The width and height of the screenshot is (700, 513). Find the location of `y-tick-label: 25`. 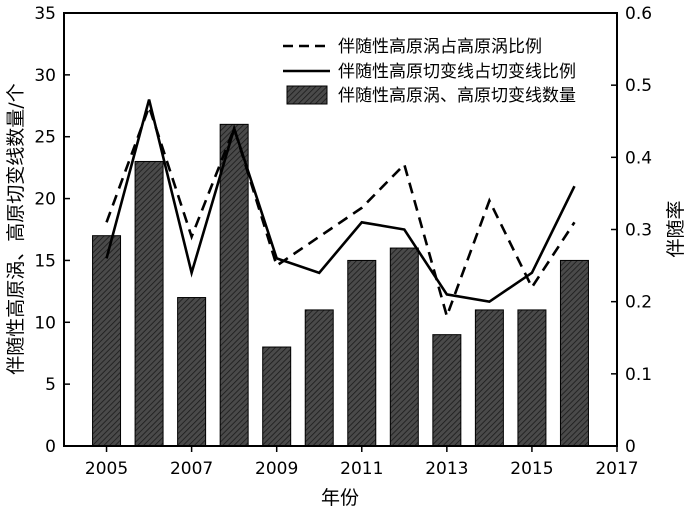

y-tick-label: 25 is located at coordinates (45, 138).